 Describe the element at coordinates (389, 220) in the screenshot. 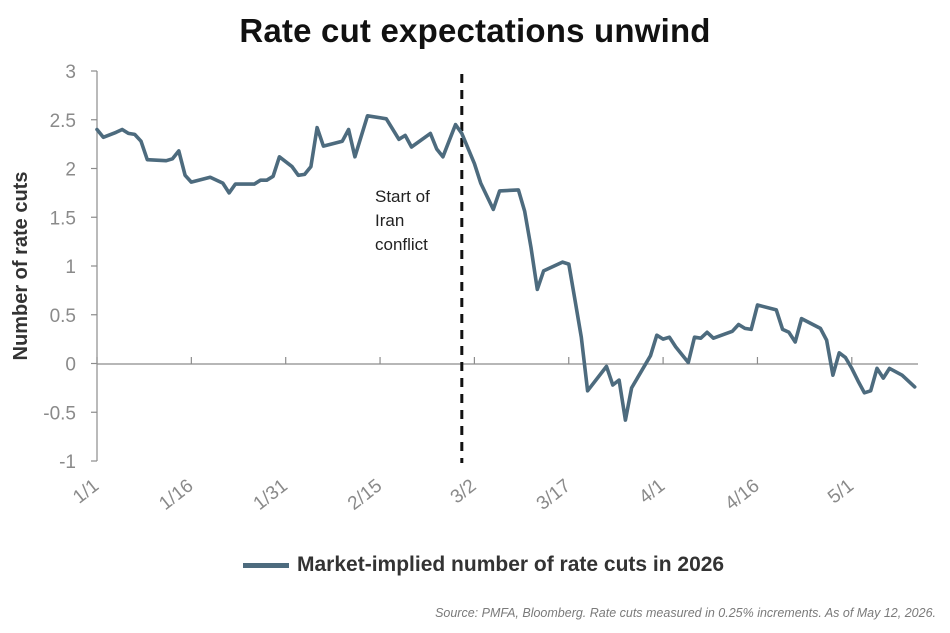

I see `annotation-label: Iran` at that location.